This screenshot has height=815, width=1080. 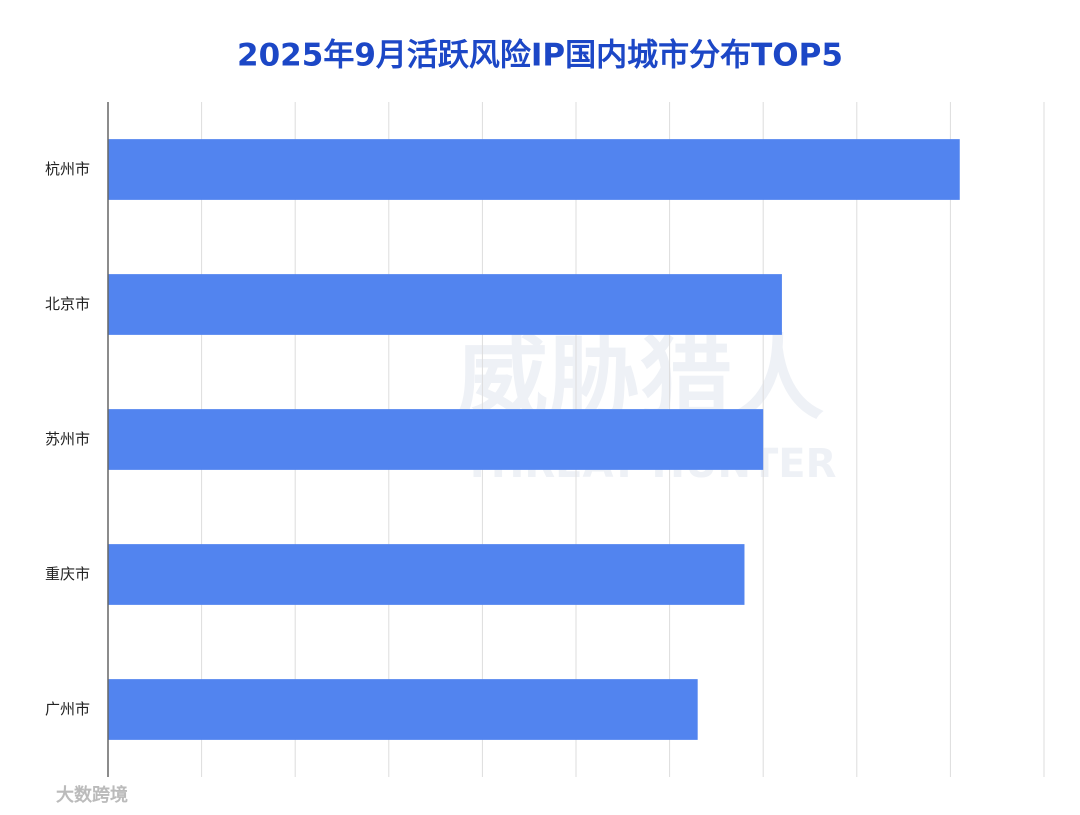 What do you see at coordinates (67, 304) in the screenshot?
I see `y-tick-label: 北京市` at bounding box center [67, 304].